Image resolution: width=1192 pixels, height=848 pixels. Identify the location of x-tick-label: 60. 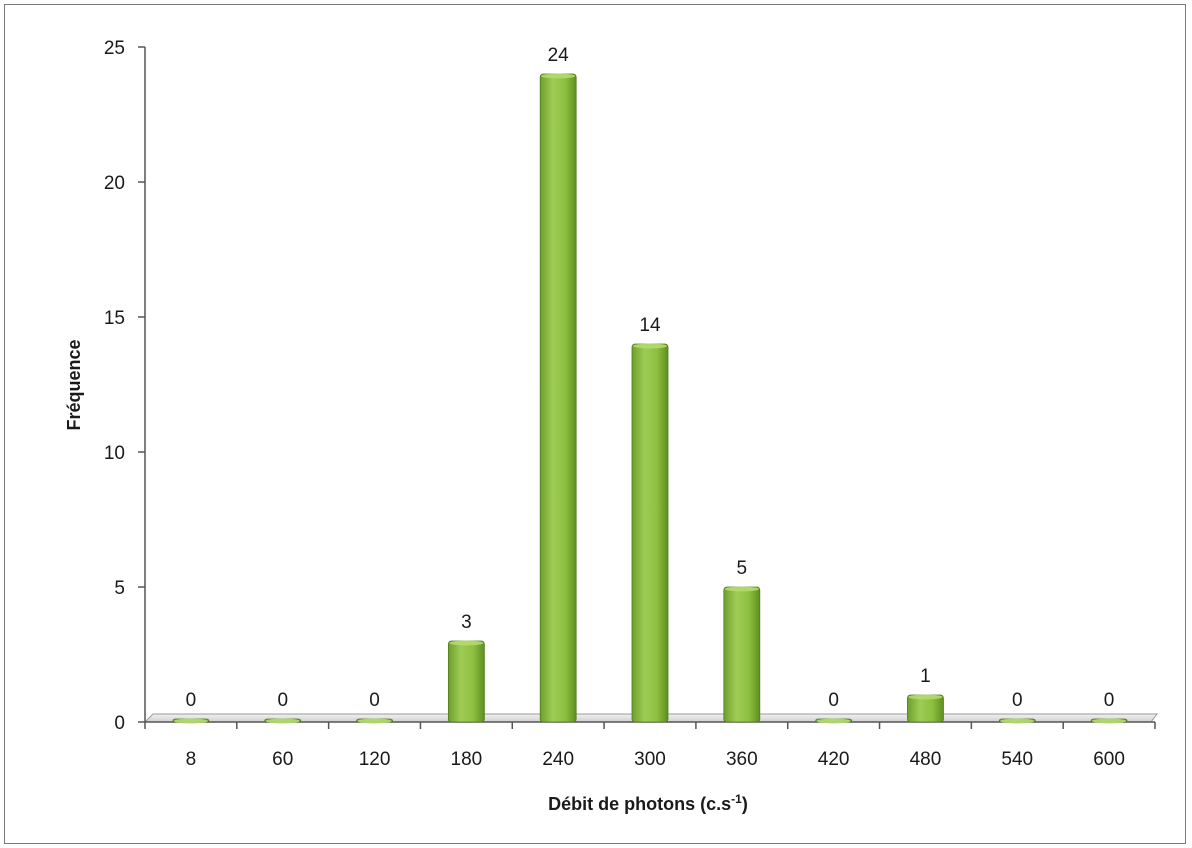
(282, 759).